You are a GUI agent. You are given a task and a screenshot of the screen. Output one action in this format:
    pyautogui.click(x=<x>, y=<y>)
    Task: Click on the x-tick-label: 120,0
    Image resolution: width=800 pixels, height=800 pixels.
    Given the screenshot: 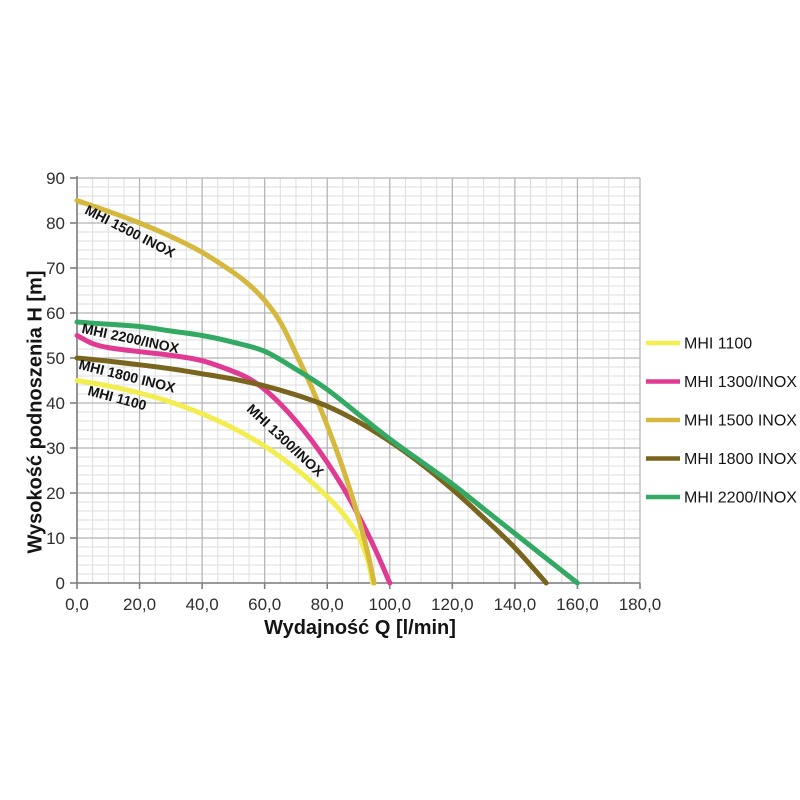 What is the action you would take?
    pyautogui.click(x=452, y=604)
    